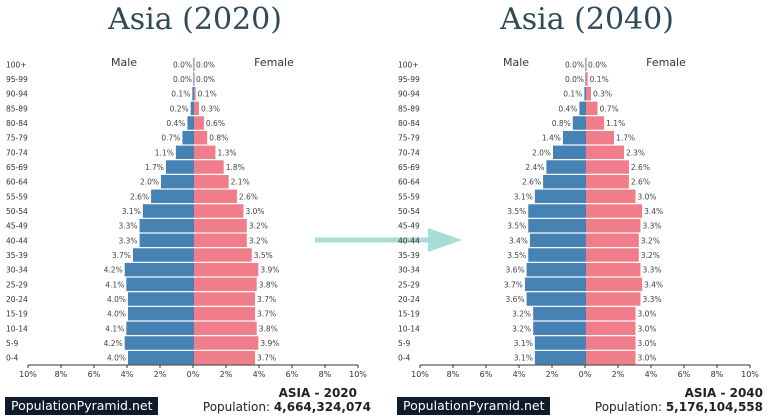 This screenshot has height=420, width=768. Describe the element at coordinates (266, 358) in the screenshot. I see `data-label-female: 3.7%` at that location.